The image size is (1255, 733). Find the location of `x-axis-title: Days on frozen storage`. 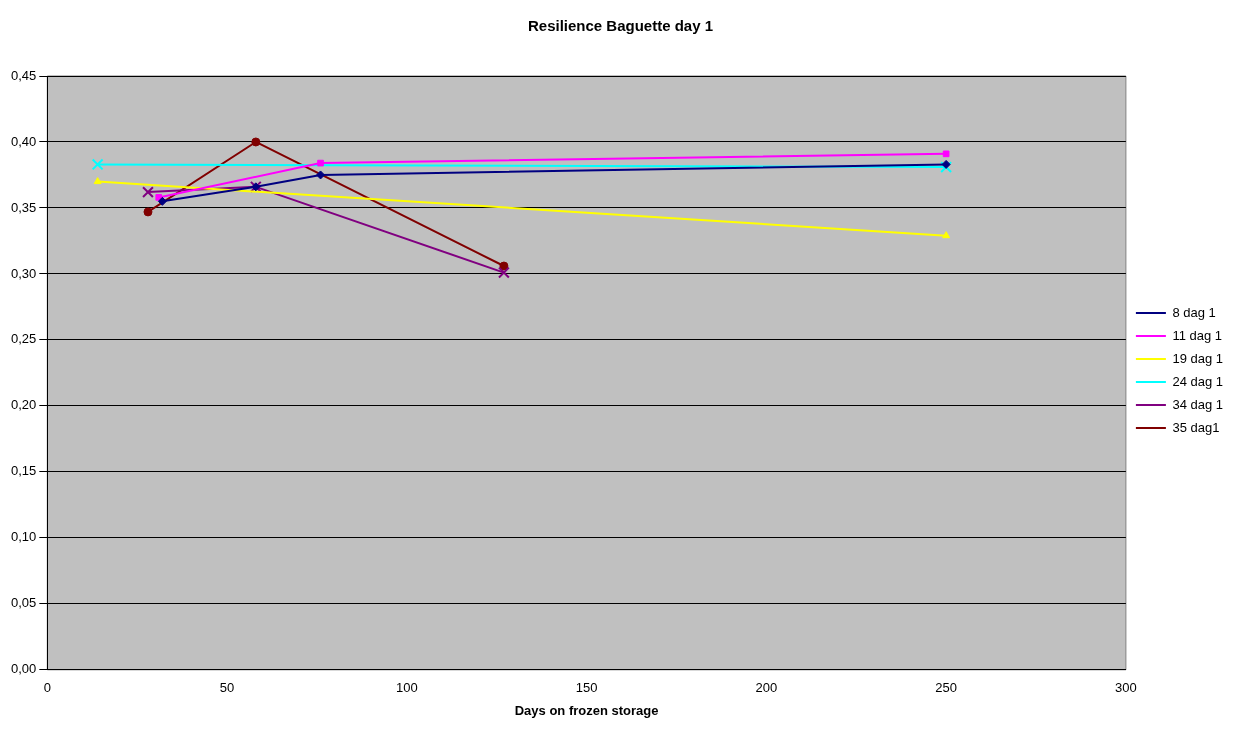

x-axis-title: Days on frozen storage is located at coordinates (586, 710).